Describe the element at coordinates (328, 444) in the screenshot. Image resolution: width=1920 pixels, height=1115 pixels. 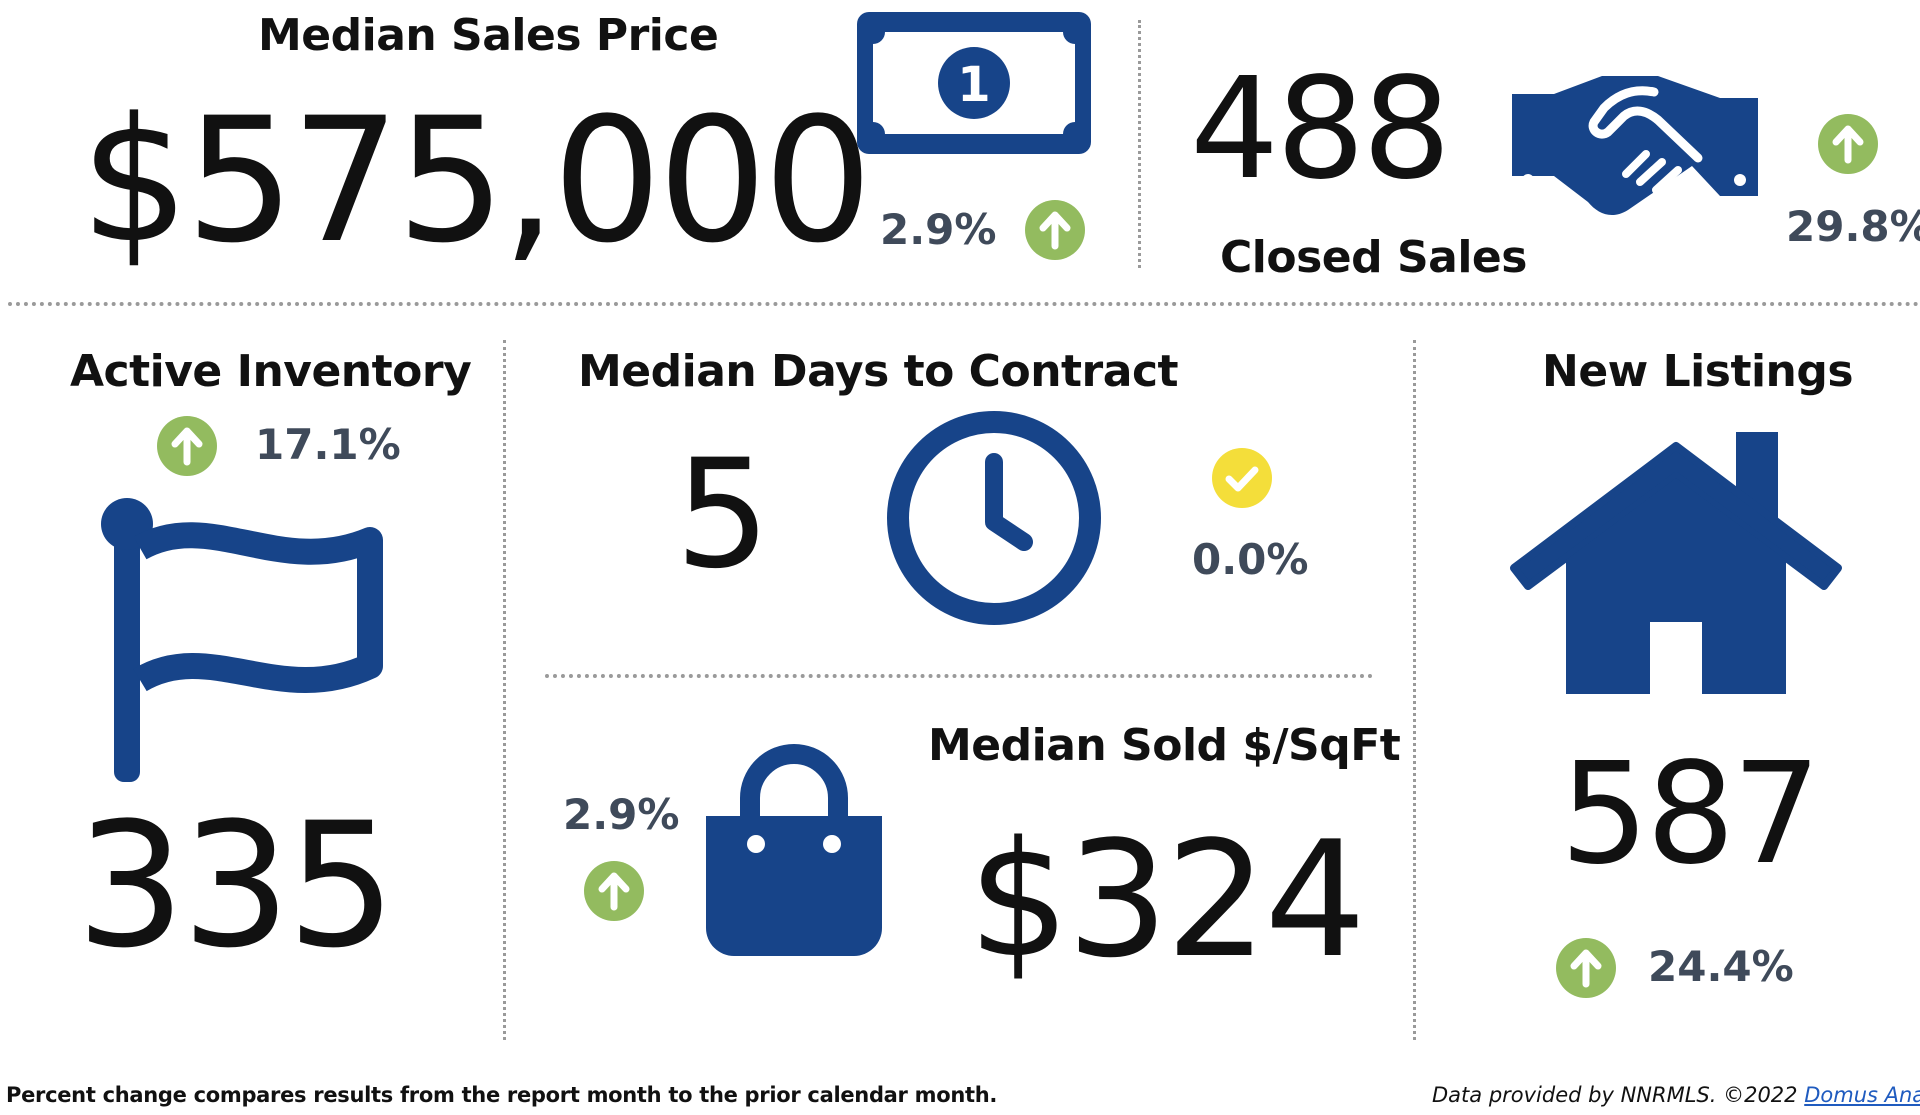
I see `active-inventory-change: 17.1%` at that location.